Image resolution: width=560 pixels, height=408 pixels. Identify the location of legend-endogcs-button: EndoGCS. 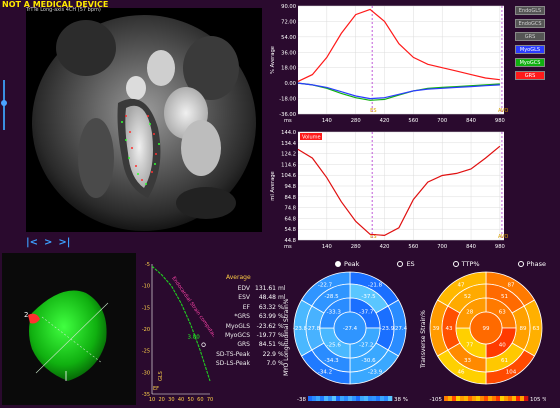
(530, 23).